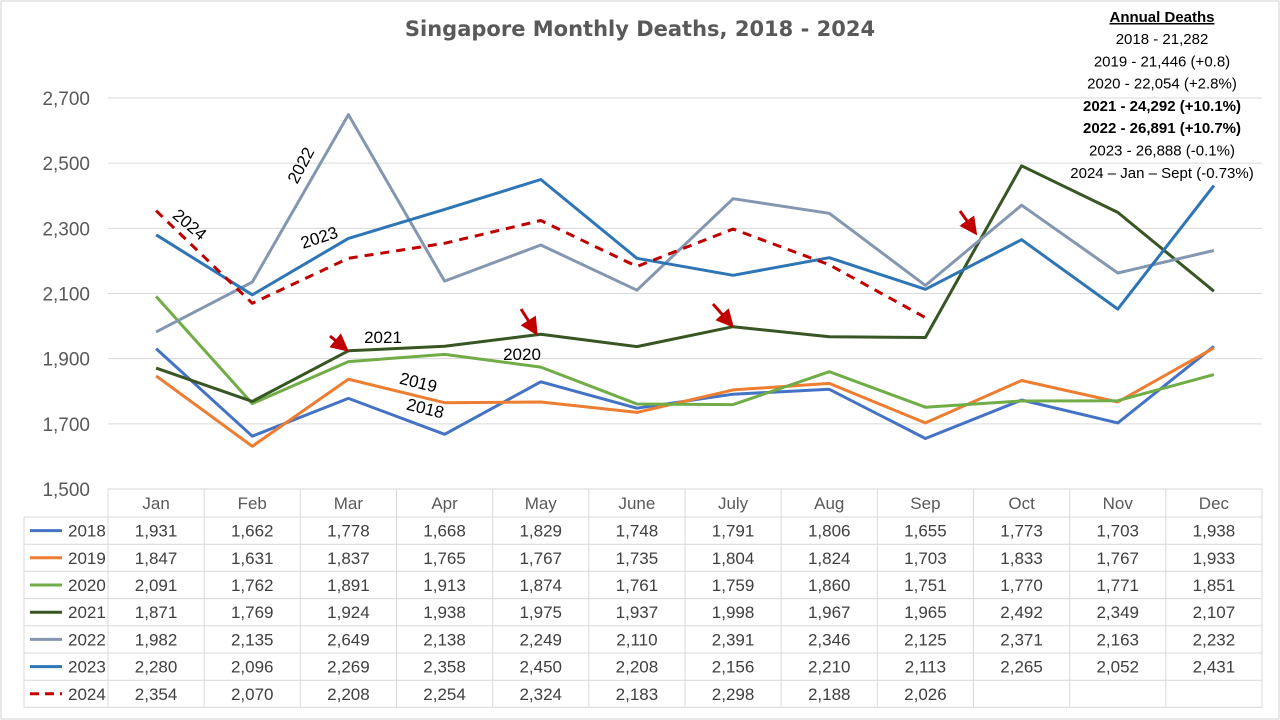 The width and height of the screenshot is (1280, 720). Describe the element at coordinates (685, 397) in the screenshot. I see `series-line-2019` at that location.